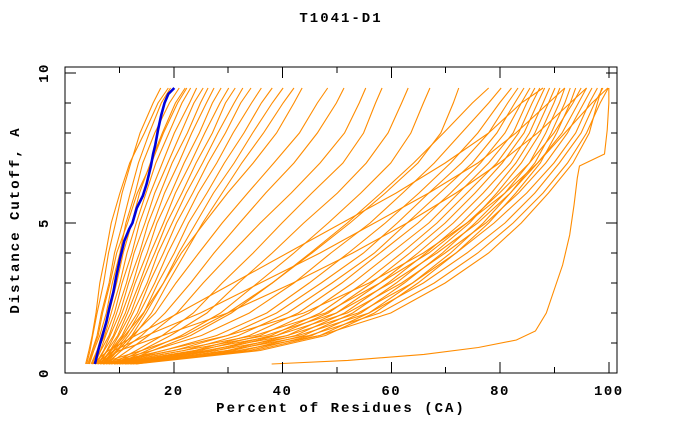  I want to click on x-tick-label: 60, so click(391, 392).